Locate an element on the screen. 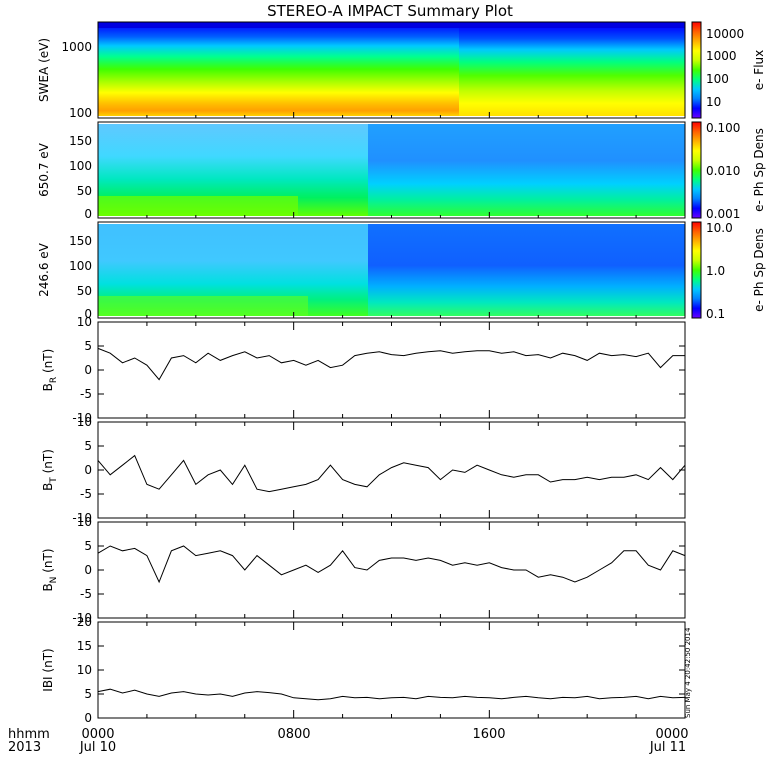  pad246-ytick-150: 150 is located at coordinates (80, 241).